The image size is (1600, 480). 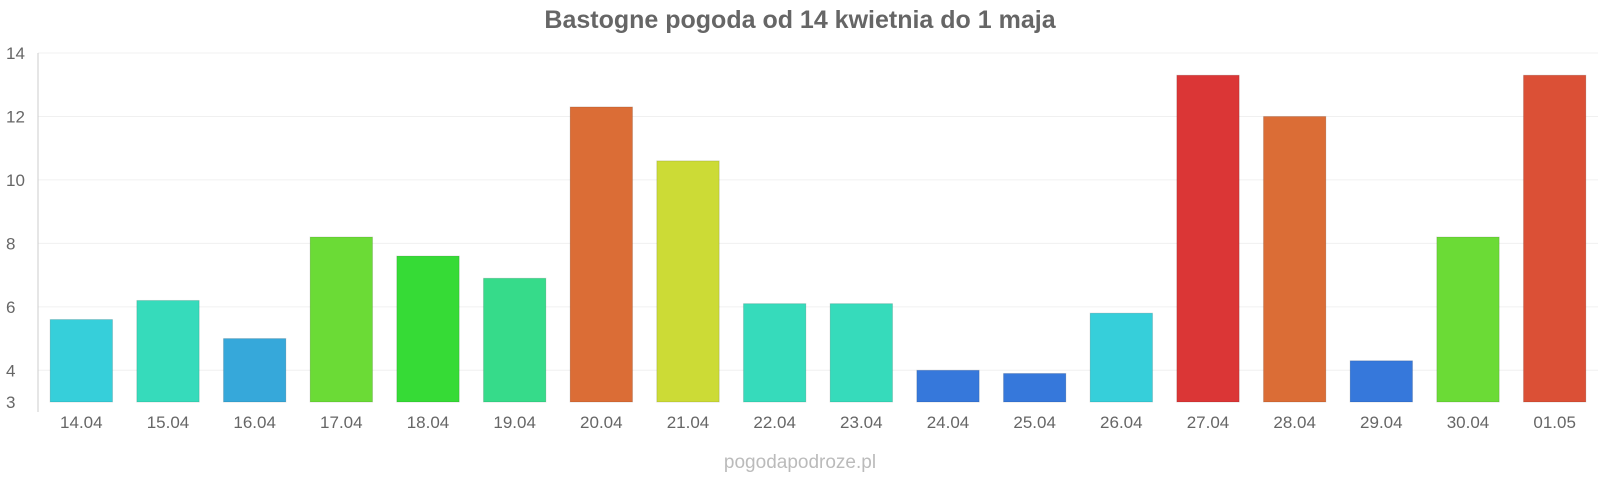 I want to click on x-tick-label: 28.04, so click(x=1294, y=422).